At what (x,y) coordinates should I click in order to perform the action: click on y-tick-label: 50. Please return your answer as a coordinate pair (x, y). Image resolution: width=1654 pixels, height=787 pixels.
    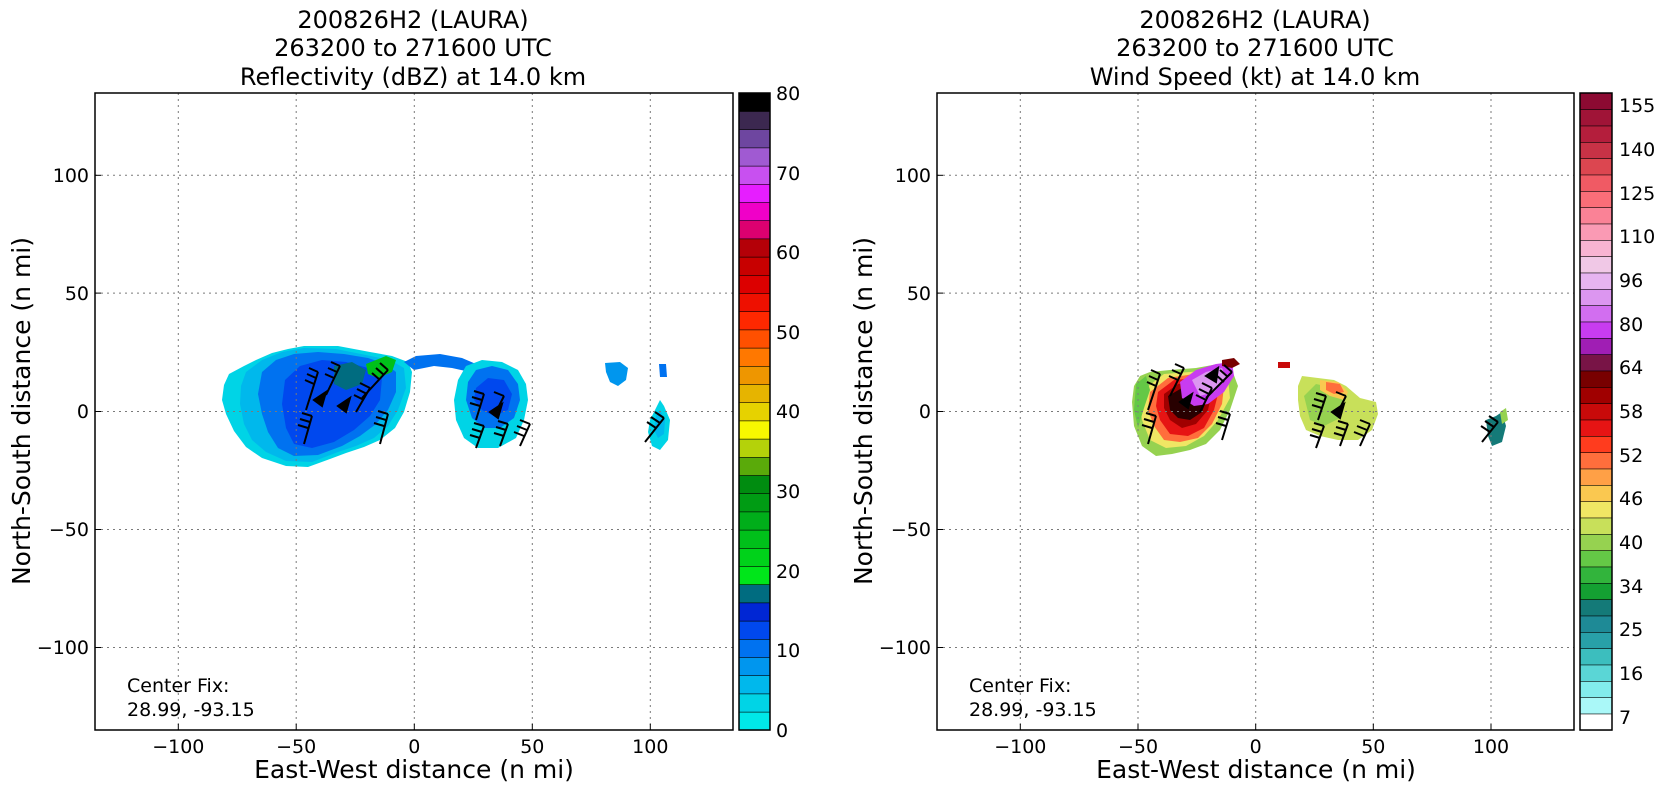
    Looking at the image, I should click on (919, 294).